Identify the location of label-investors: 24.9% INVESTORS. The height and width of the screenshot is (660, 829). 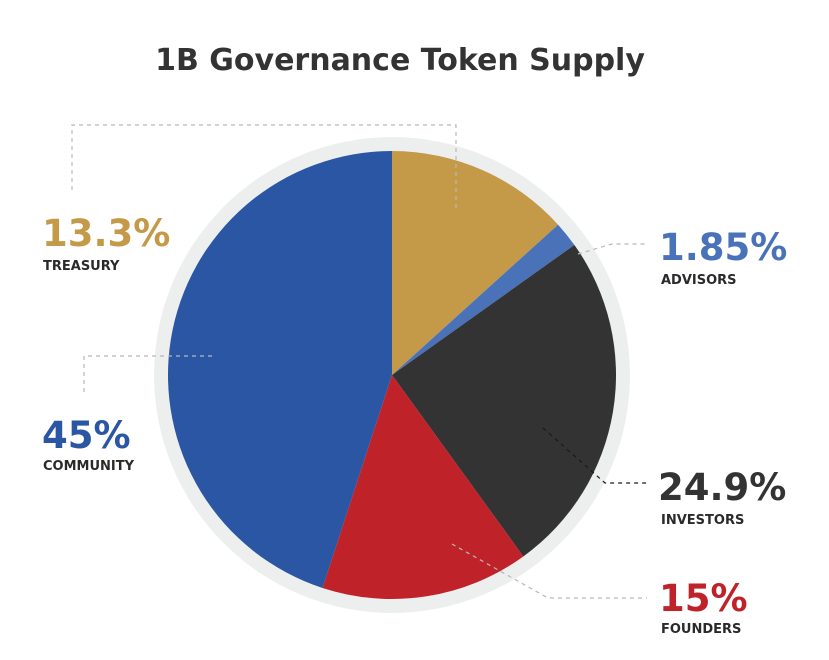
(722, 497).